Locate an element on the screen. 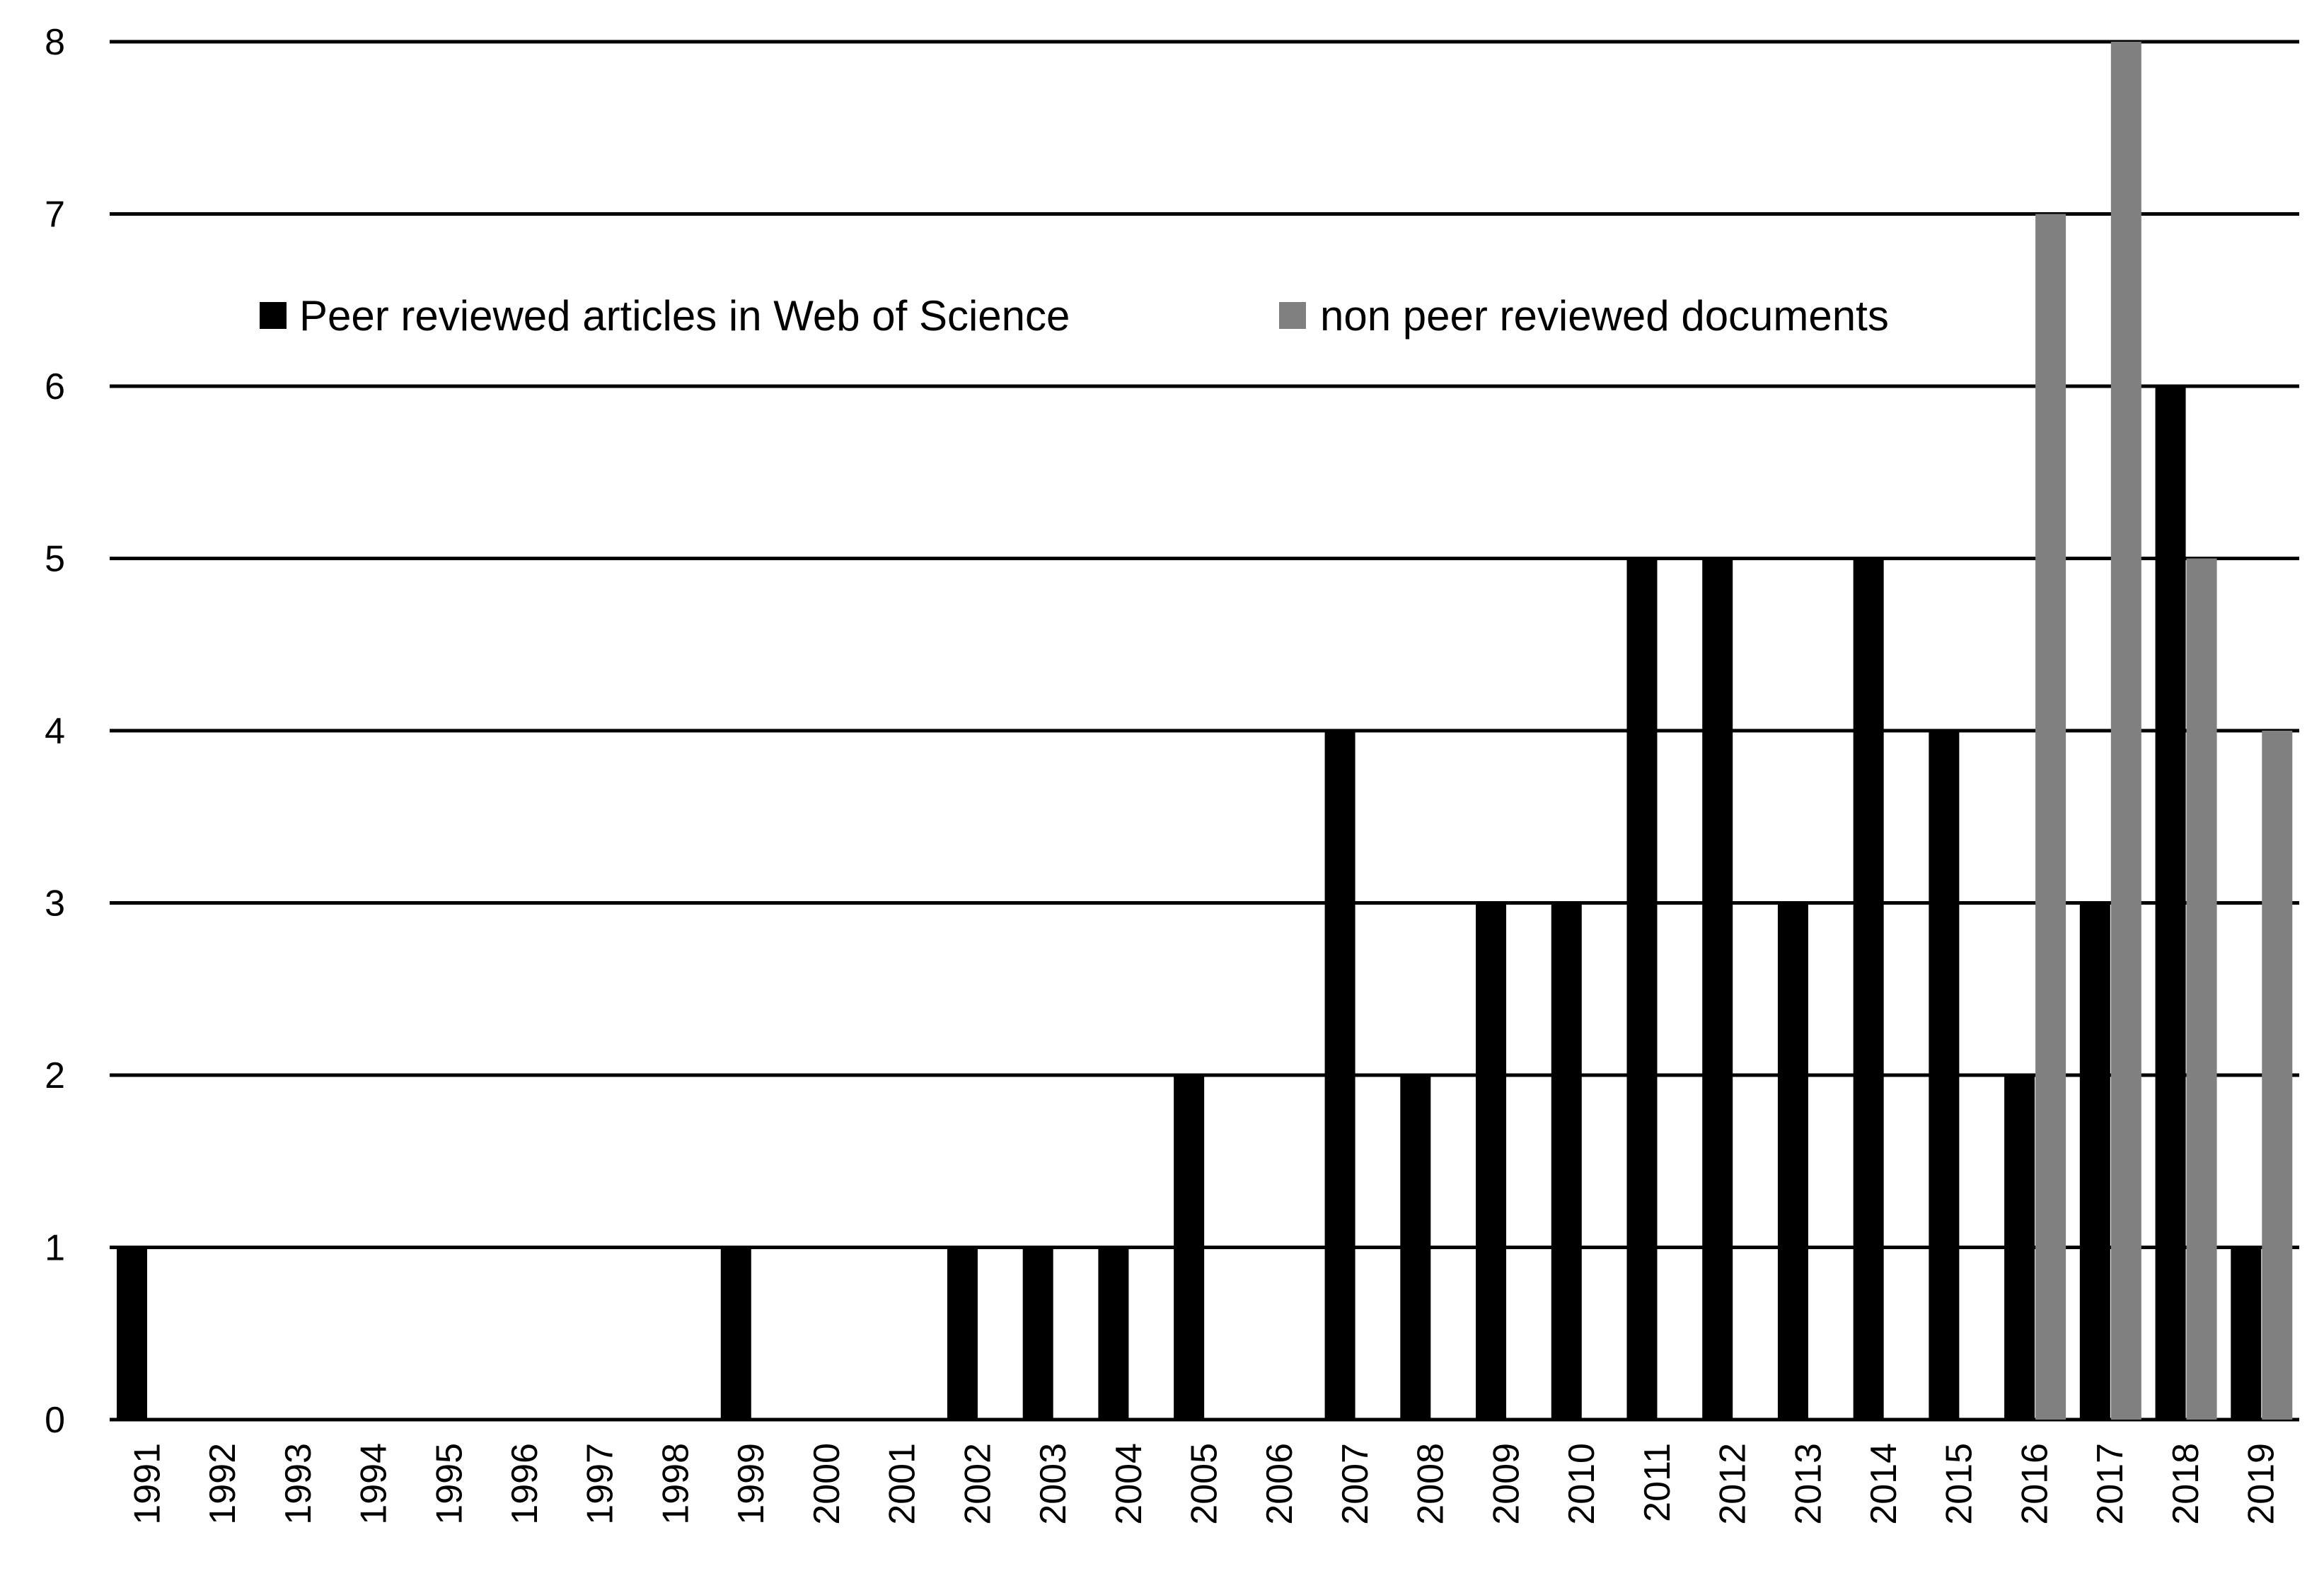  x-tick-label: 2008 is located at coordinates (1431, 1484).